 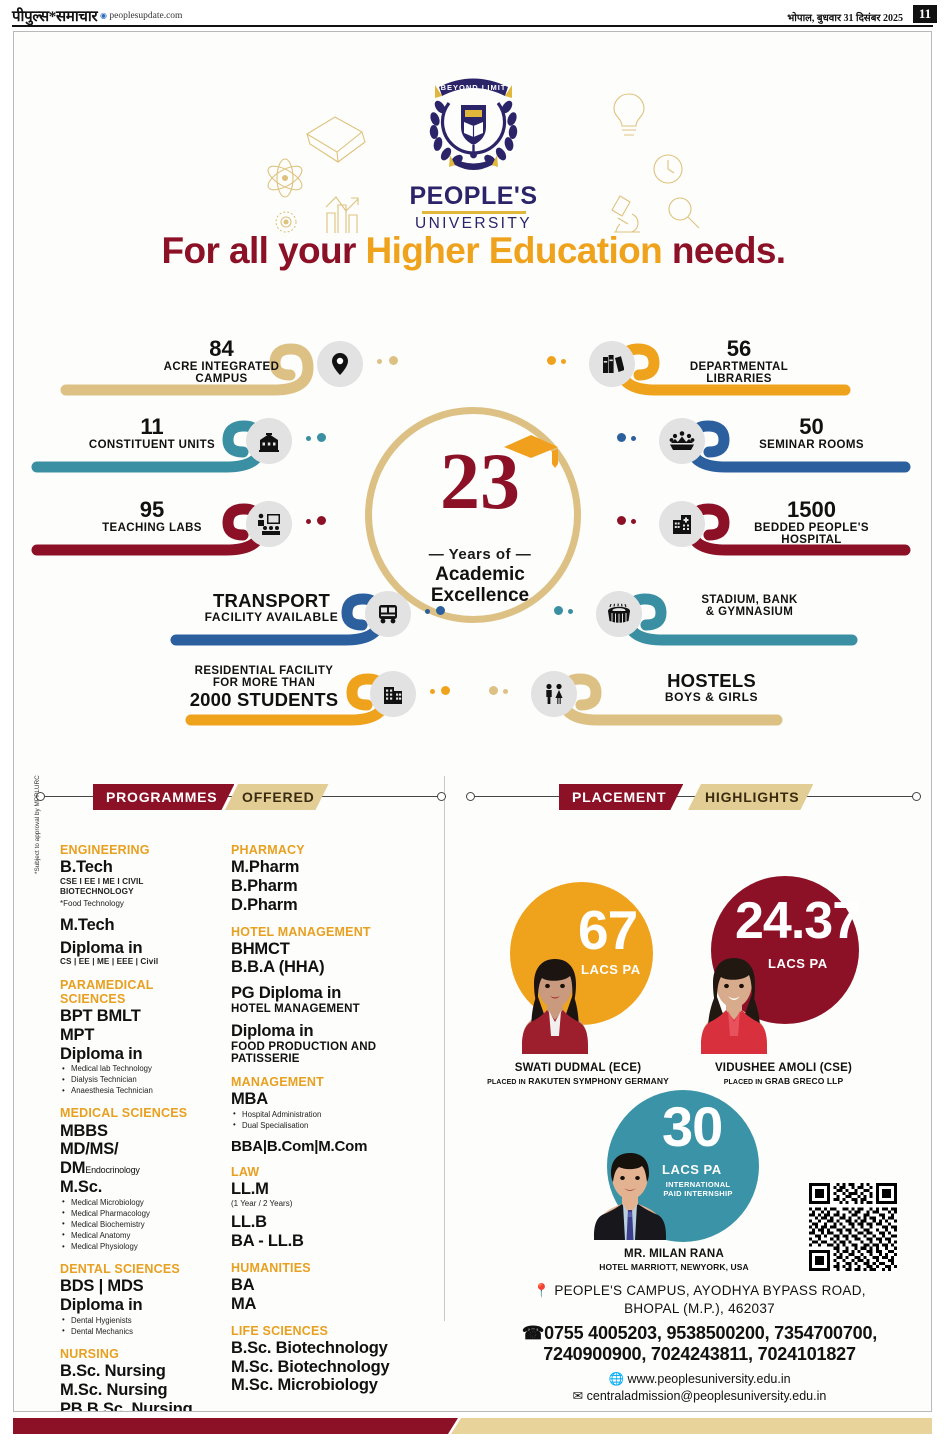 What do you see at coordinates (152, 509) in the screenshot?
I see `stat-number: 95` at bounding box center [152, 509].